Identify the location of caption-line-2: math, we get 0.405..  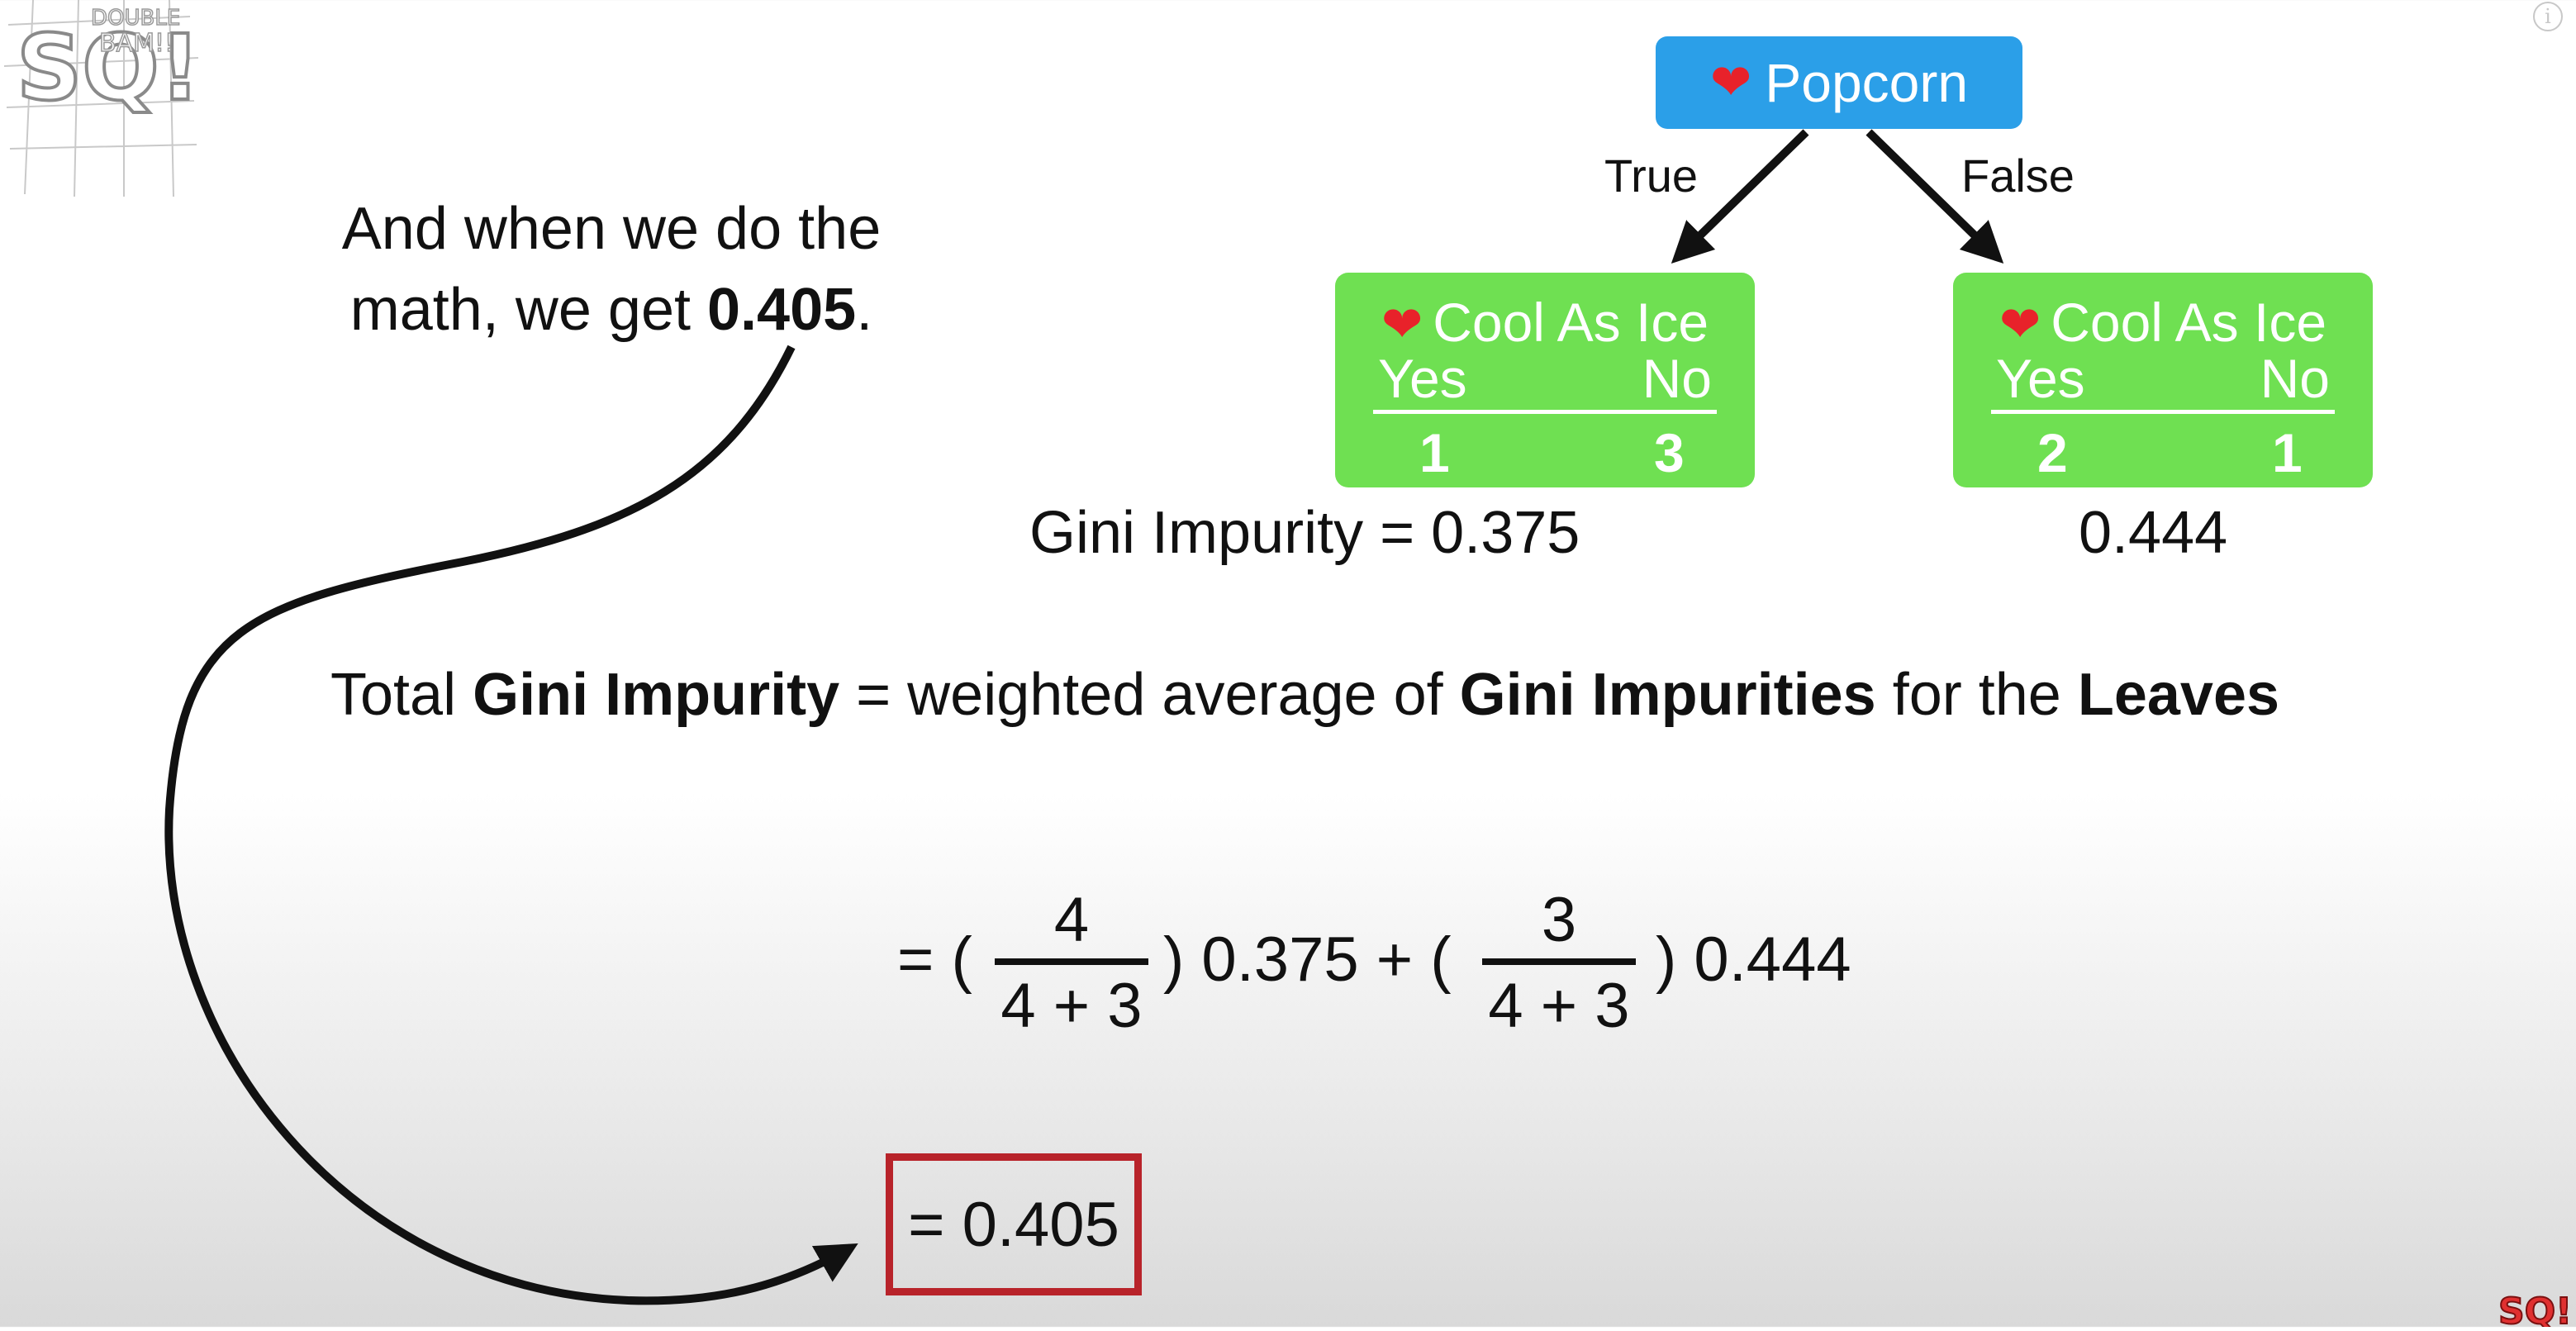
(611, 309).